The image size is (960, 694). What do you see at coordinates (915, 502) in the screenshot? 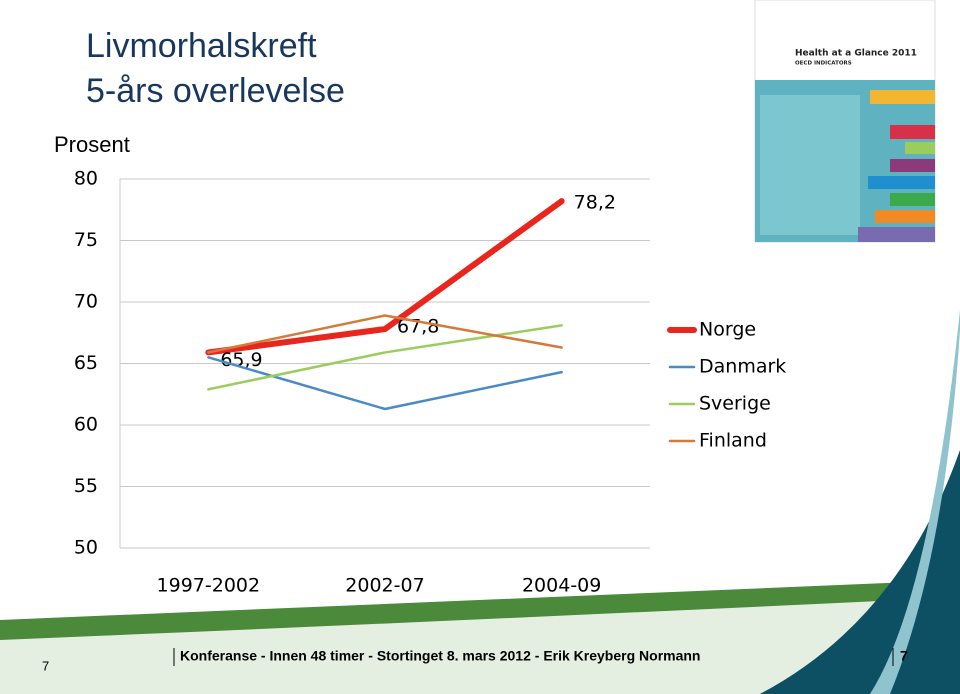
I see `footer-accent` at bounding box center [915, 502].